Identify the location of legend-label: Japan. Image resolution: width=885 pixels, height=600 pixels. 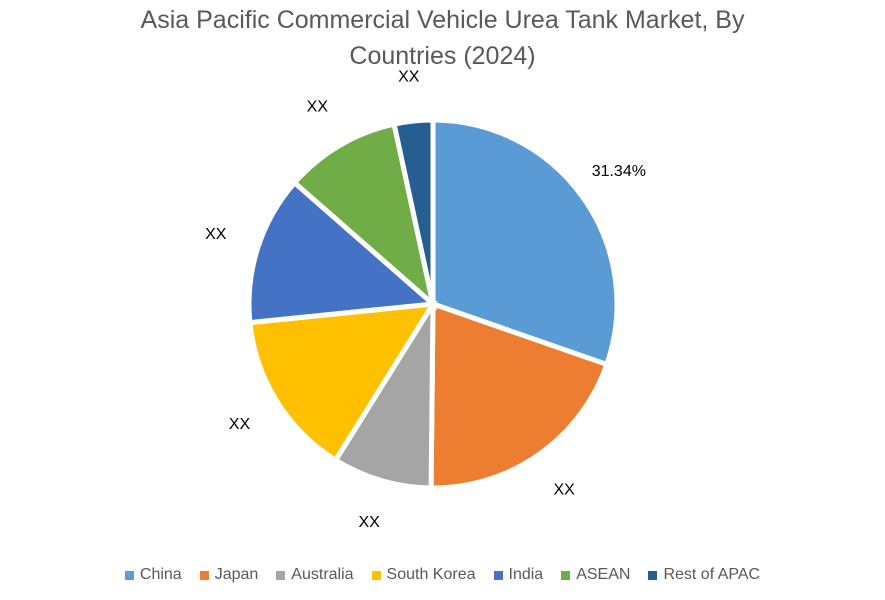
(236, 574).